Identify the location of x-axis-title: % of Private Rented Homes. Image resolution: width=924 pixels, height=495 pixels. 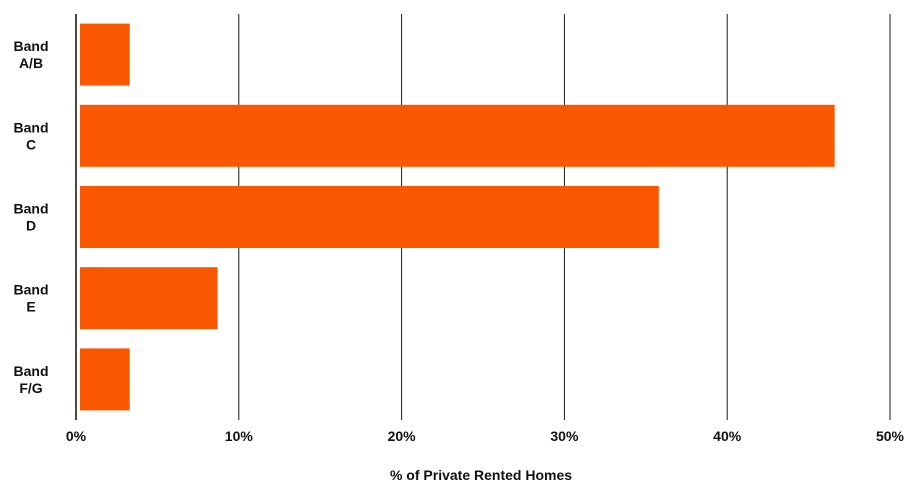
(481, 475).